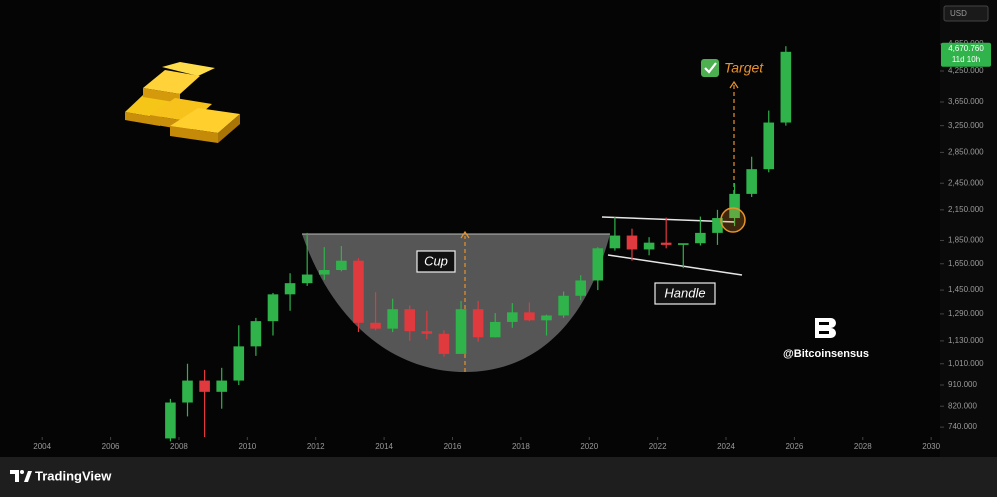 This screenshot has height=497, width=997. Describe the element at coordinates (453, 446) in the screenshot. I see `x-tick-label: 2016` at that location.